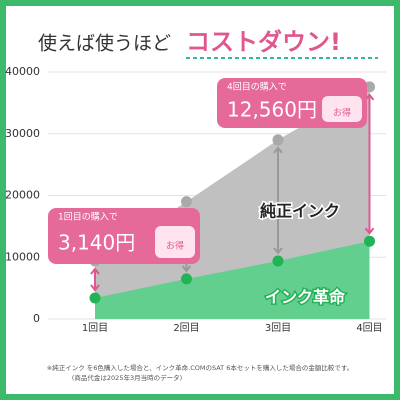  Describe the element at coordinates (22, 195) in the screenshot. I see `y-tick-label: 20000` at that location.